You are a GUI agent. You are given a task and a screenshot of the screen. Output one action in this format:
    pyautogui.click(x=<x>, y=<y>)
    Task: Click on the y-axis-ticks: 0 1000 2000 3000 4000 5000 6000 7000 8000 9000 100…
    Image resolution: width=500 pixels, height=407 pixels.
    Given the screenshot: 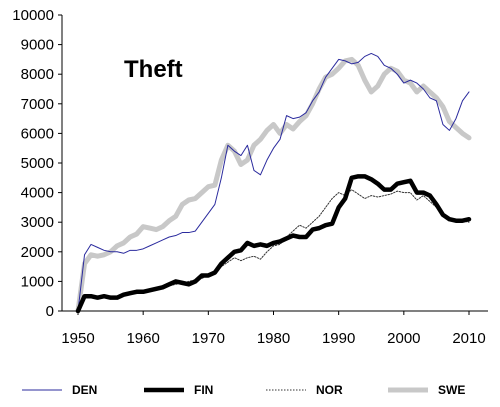 What is the action you would take?
    pyautogui.click(x=37, y=163)
    